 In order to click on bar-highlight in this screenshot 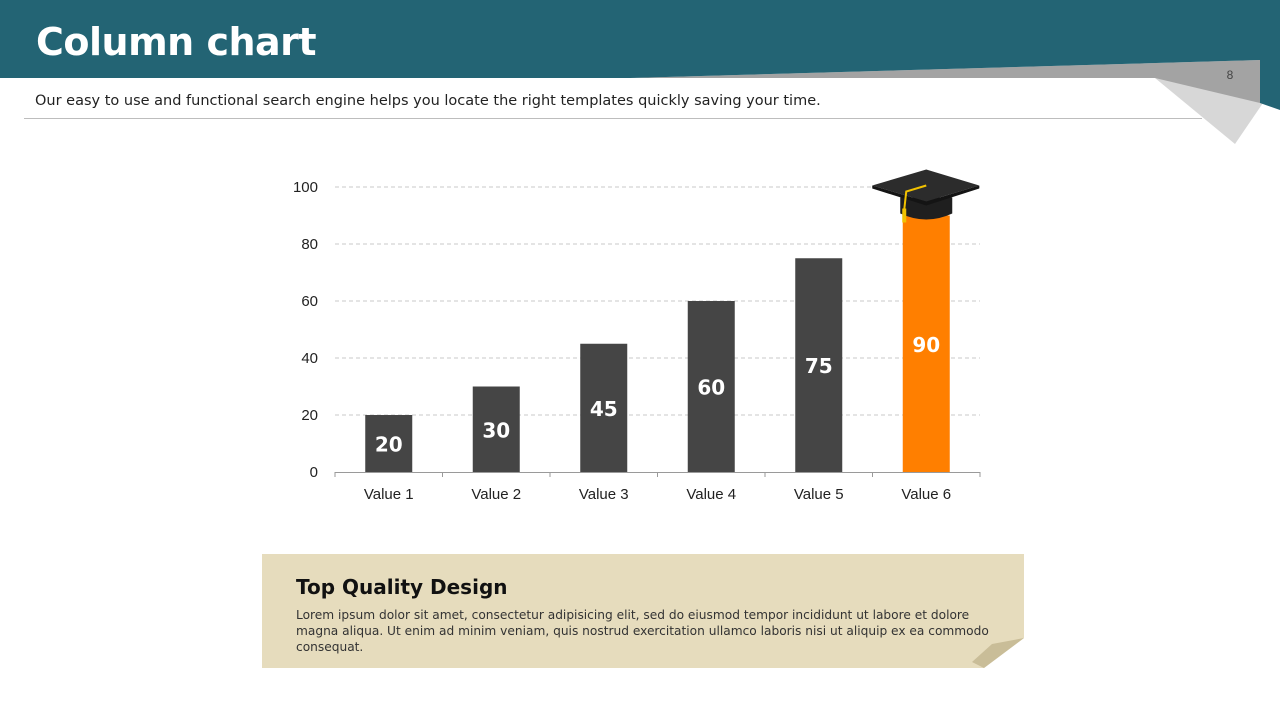, I will do `click(926, 343)`.